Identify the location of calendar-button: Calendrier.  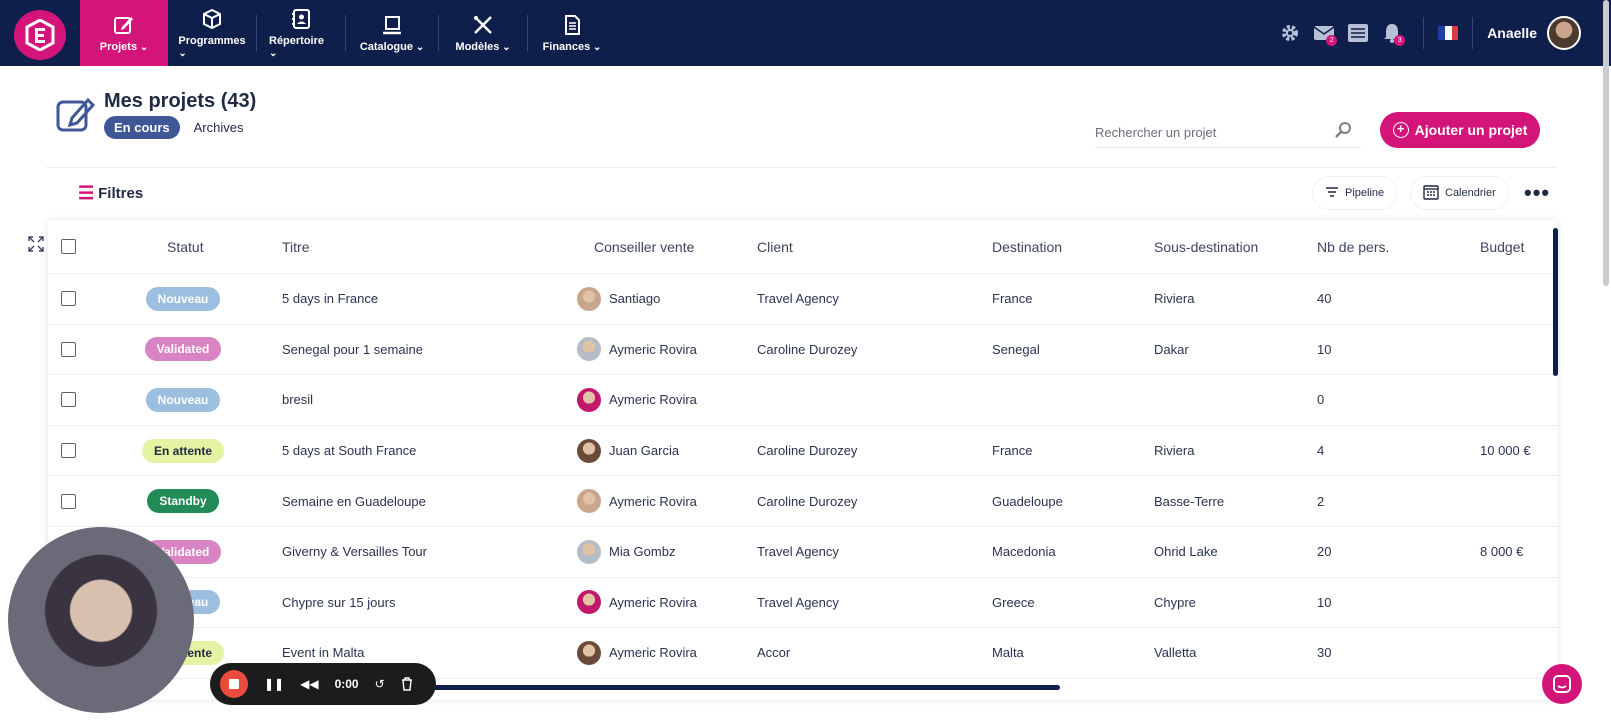
(1459, 193).